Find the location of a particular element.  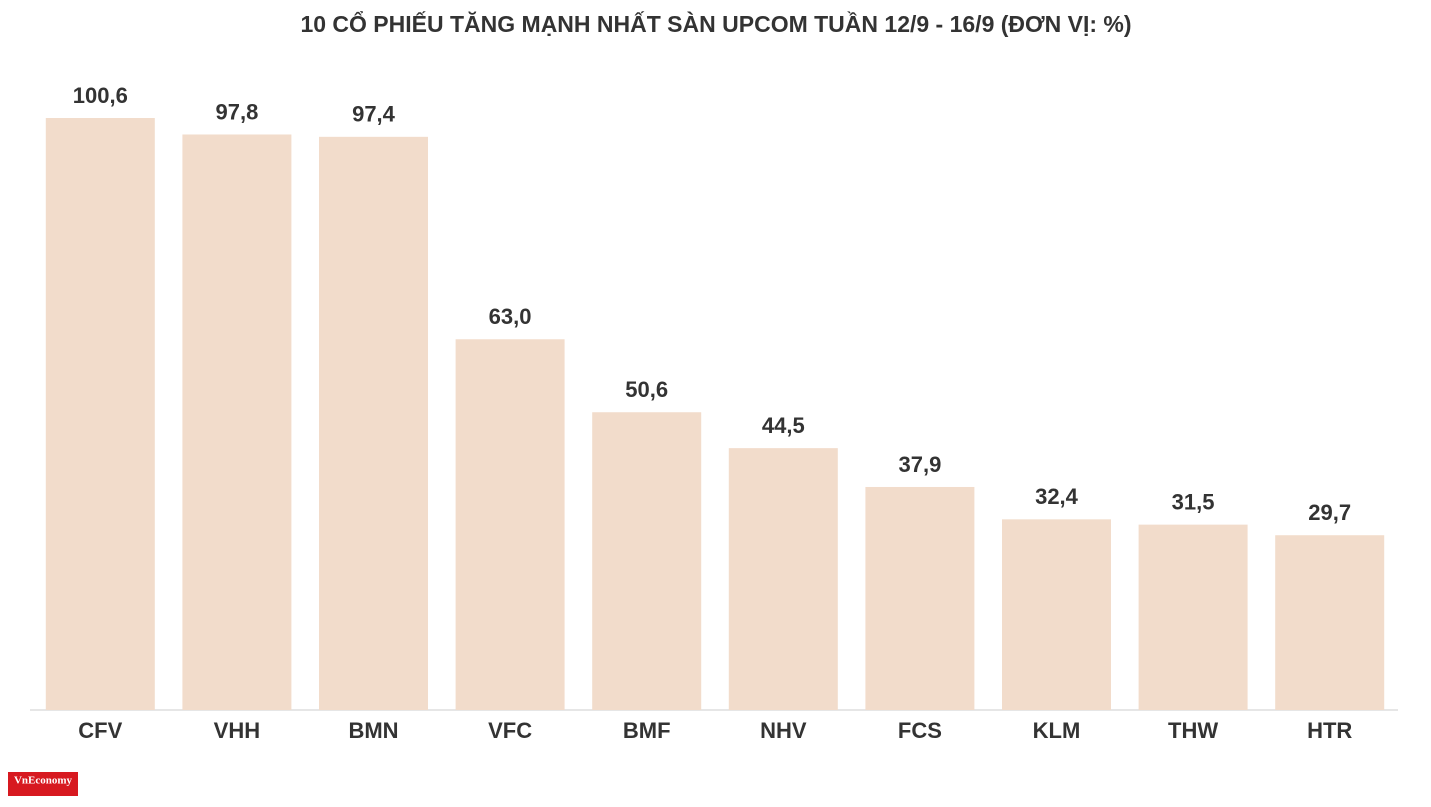

x-tick-label: VFC is located at coordinates (510, 730).